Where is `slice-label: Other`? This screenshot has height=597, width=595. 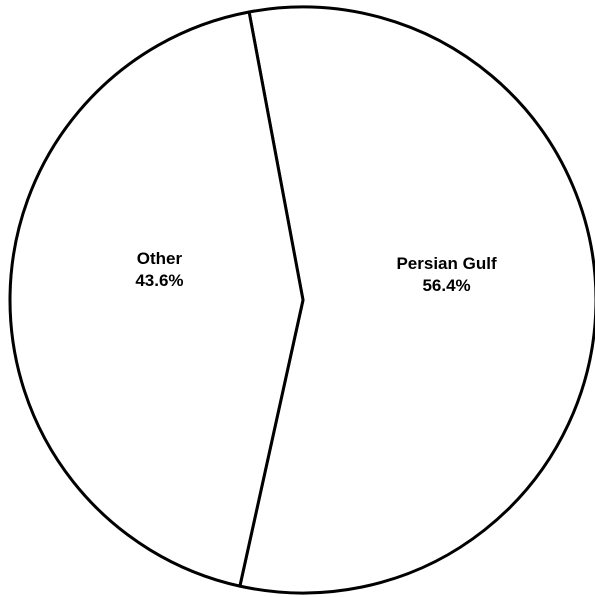 slice-label: Other is located at coordinates (160, 258).